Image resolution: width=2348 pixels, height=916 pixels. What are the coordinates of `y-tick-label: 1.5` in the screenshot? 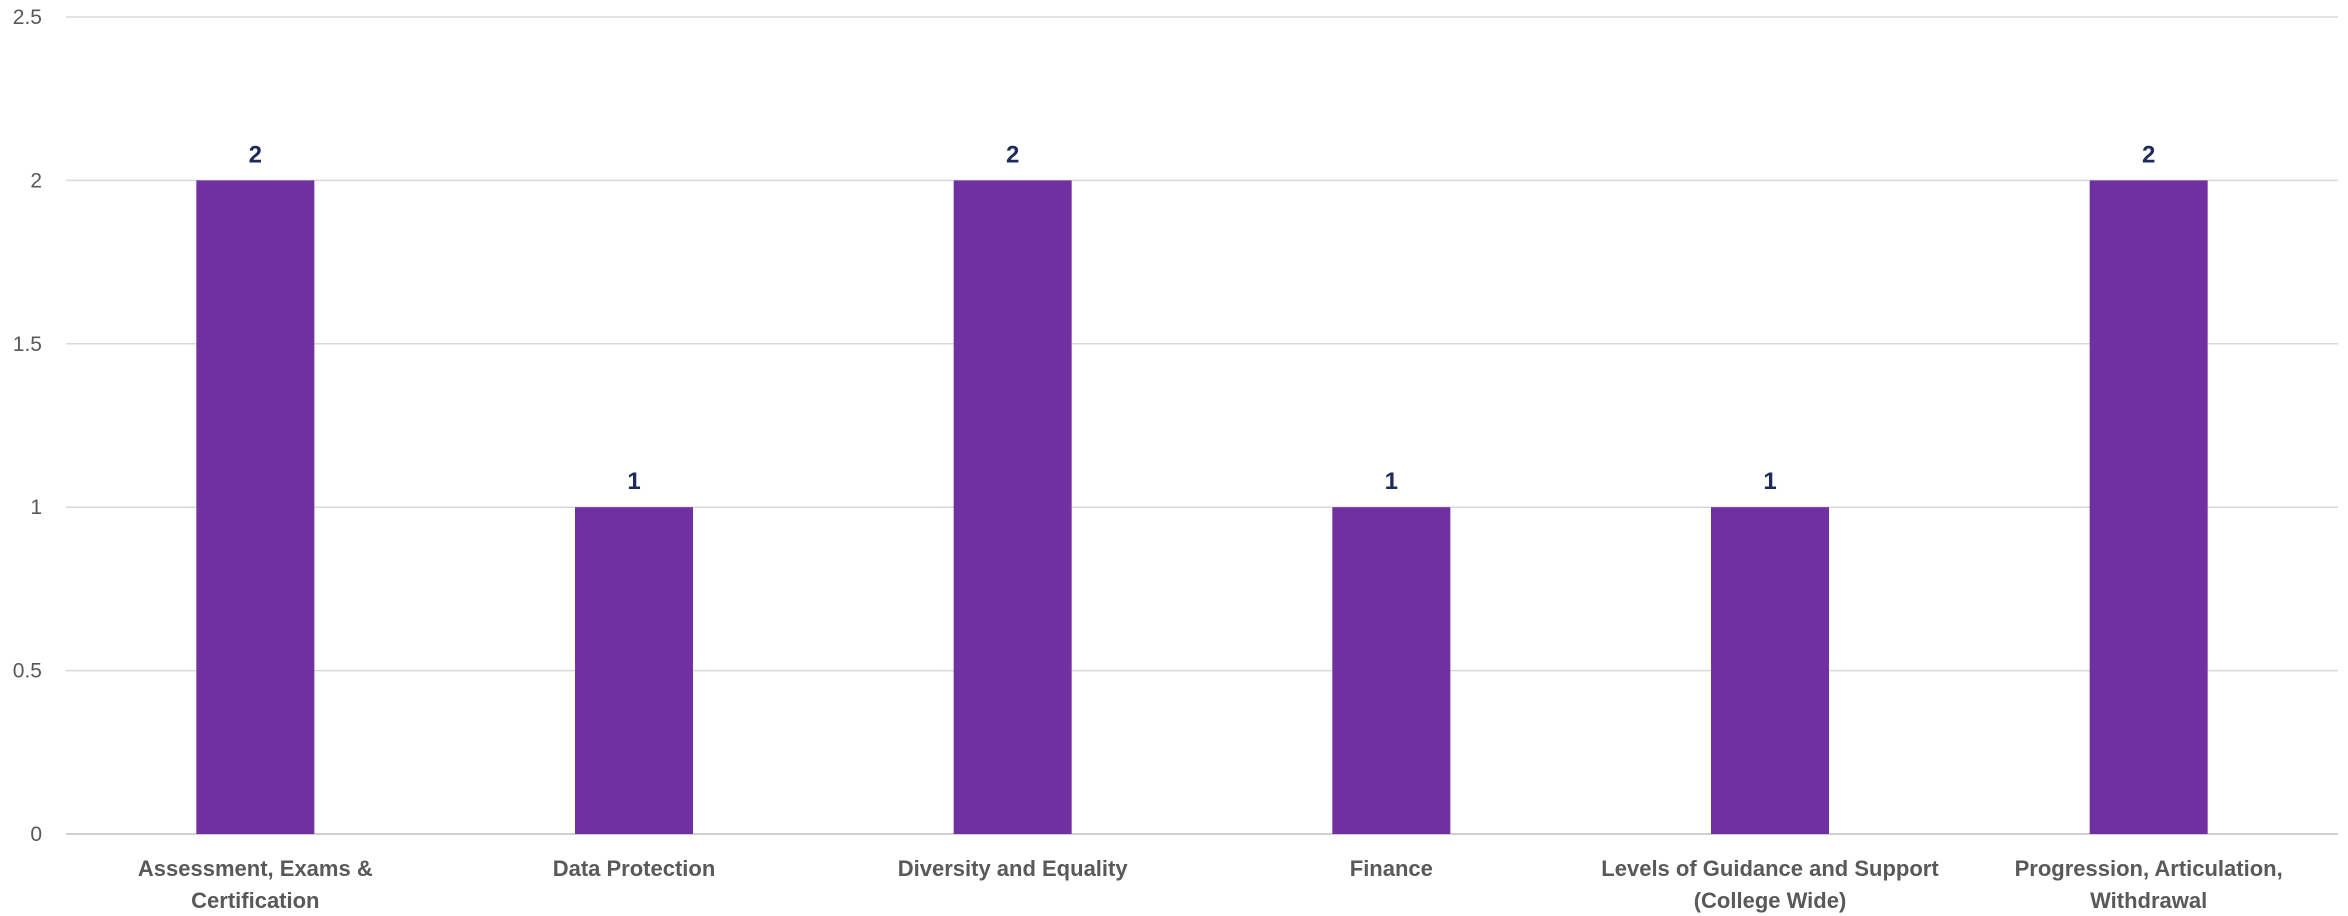 It's located at (27, 344).